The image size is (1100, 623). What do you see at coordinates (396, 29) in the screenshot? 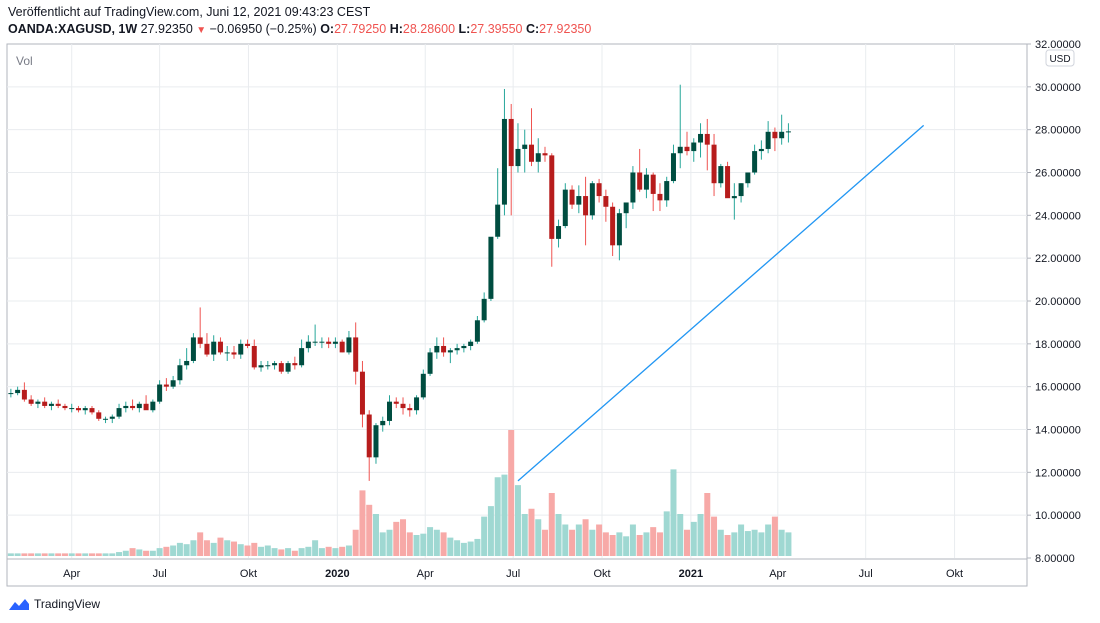
I see `high-label: H:` at bounding box center [396, 29].